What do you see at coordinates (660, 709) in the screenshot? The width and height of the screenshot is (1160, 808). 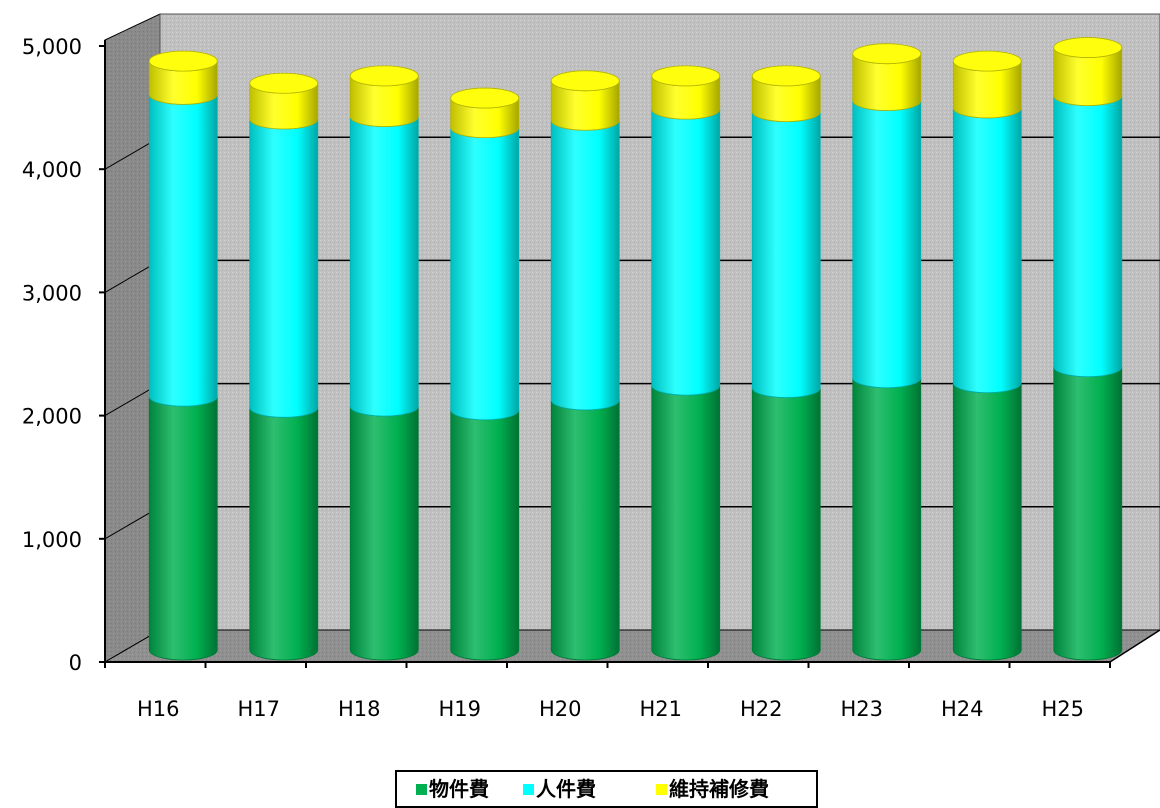 I see `x-tick-label: H21` at bounding box center [660, 709].